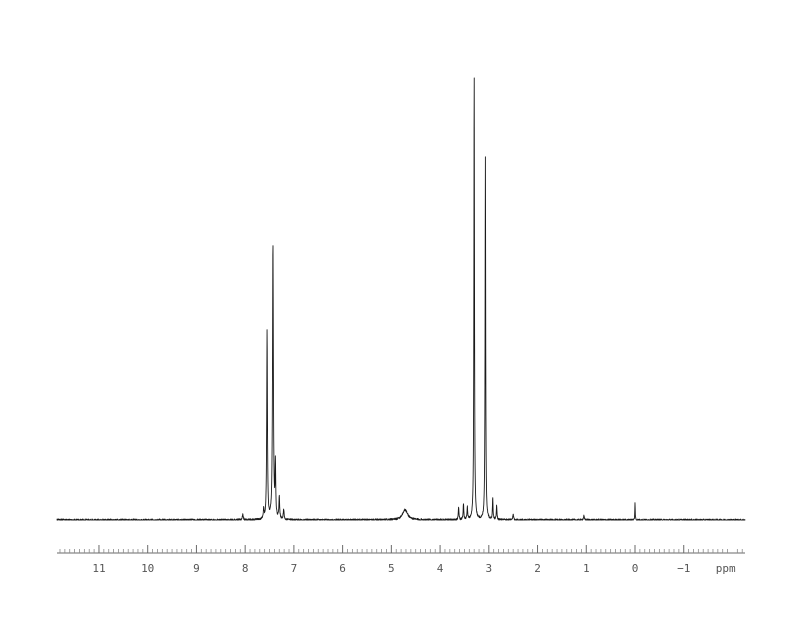 The image size is (800, 618). I want to click on axis-tick-label: −1, so click(683, 568).